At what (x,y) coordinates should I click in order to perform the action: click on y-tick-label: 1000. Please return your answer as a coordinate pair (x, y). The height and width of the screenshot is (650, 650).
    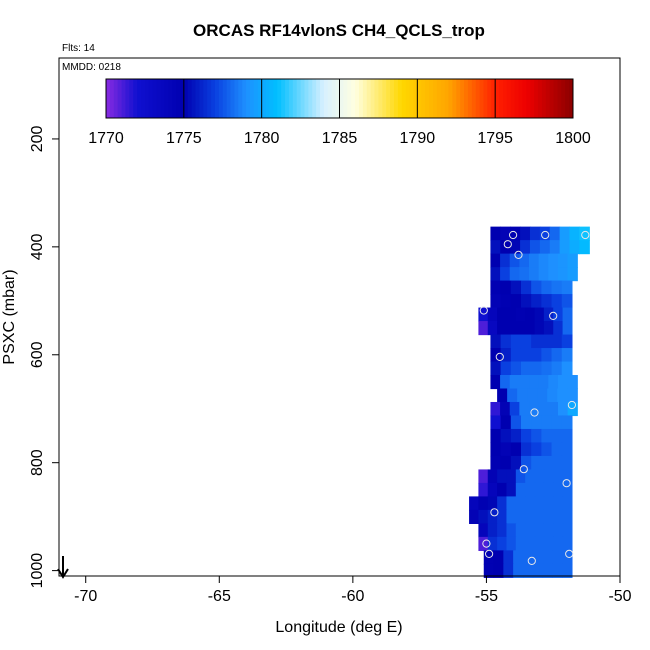
    Looking at the image, I should click on (37, 571).